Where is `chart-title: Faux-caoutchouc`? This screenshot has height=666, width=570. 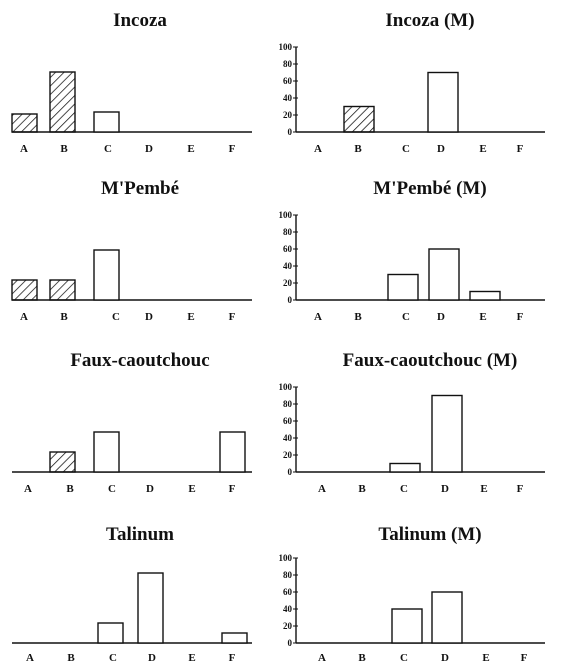 chart-title: Faux-caoutchouc is located at coordinates (139, 360).